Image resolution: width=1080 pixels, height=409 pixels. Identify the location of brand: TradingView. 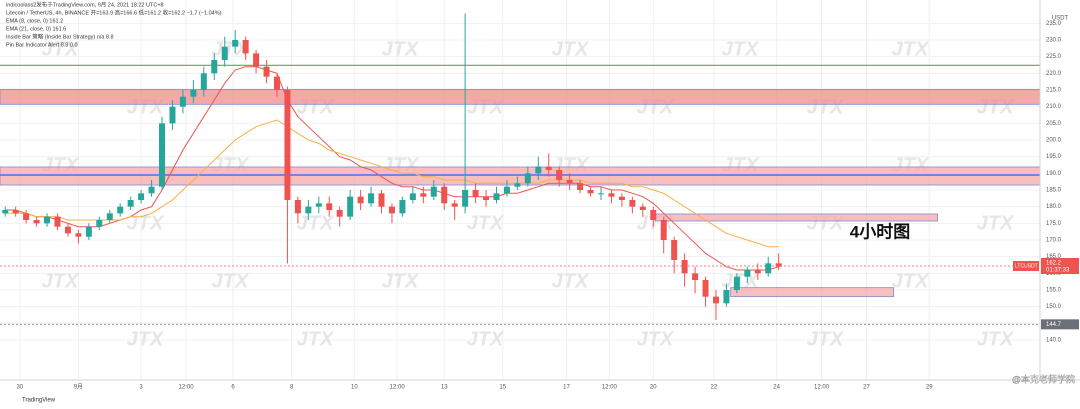
(39, 401).